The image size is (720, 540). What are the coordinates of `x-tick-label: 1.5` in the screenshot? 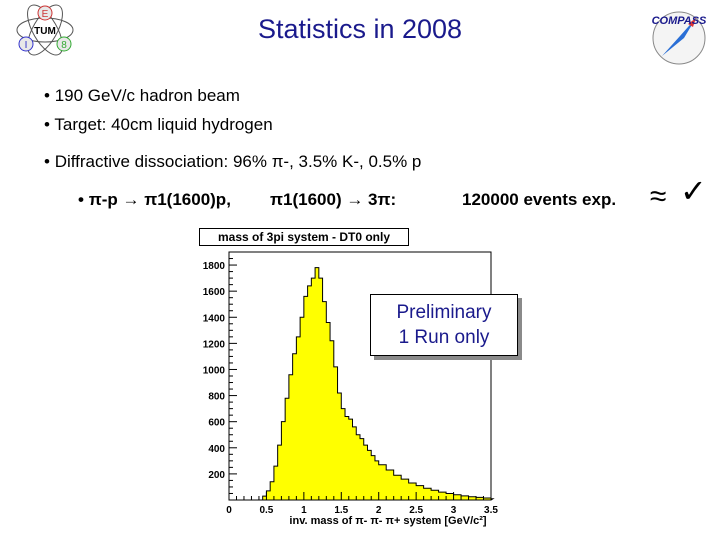 It's located at (341, 510).